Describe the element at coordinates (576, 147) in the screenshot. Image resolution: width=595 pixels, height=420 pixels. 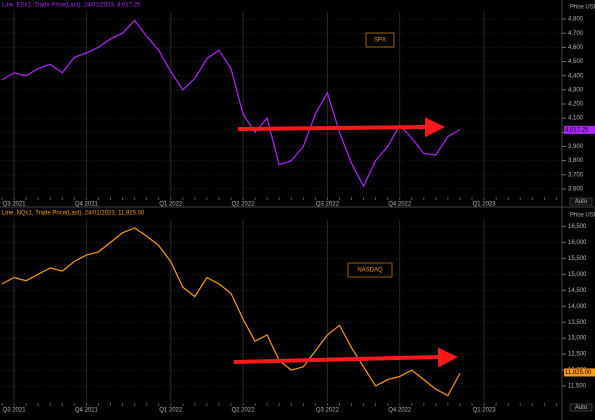
I see `y-tick-label: 3,900` at that location.